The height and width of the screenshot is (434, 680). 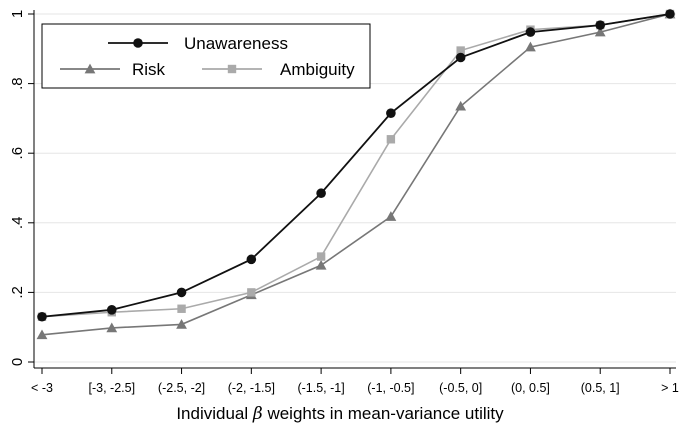 I want to click on y-tick-label: .6, so click(x=17, y=153).